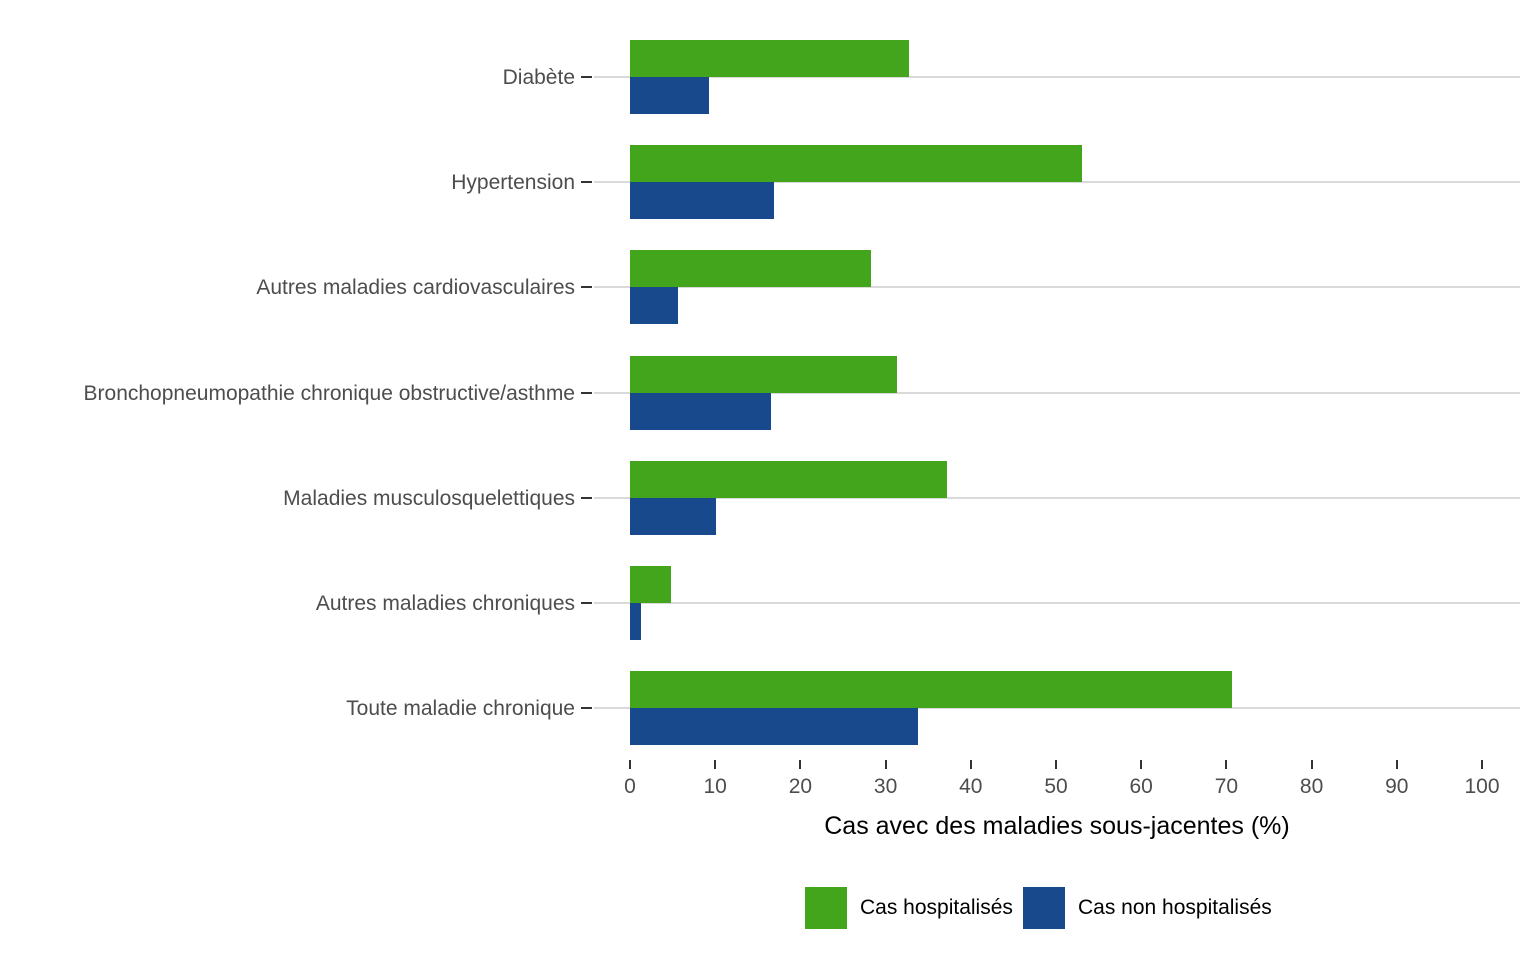 The image size is (1536, 960). What do you see at coordinates (1397, 786) in the screenshot?
I see `x-axis-tick-label: 90` at bounding box center [1397, 786].